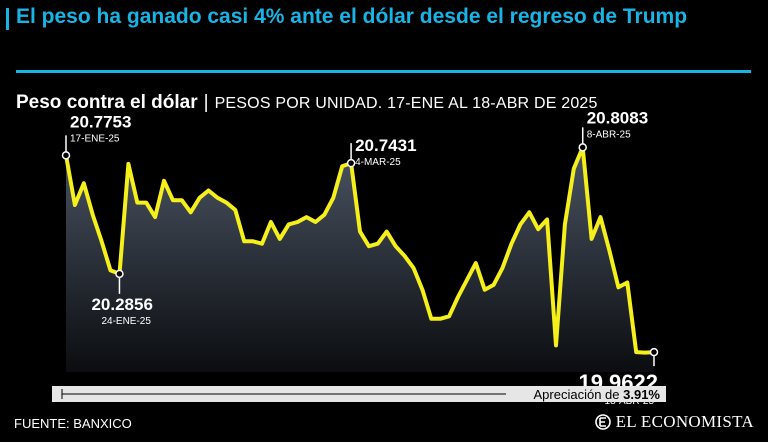 The height and width of the screenshot is (442, 768). I want to click on annotation-value: 20.8083, so click(617, 117).